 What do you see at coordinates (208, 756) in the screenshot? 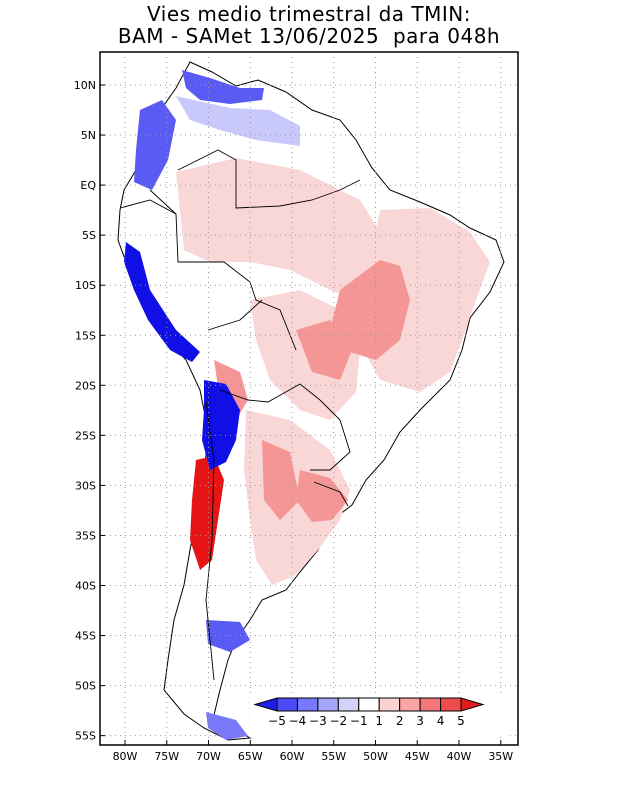
I see `lon-tick-label: 70W` at bounding box center [208, 756].